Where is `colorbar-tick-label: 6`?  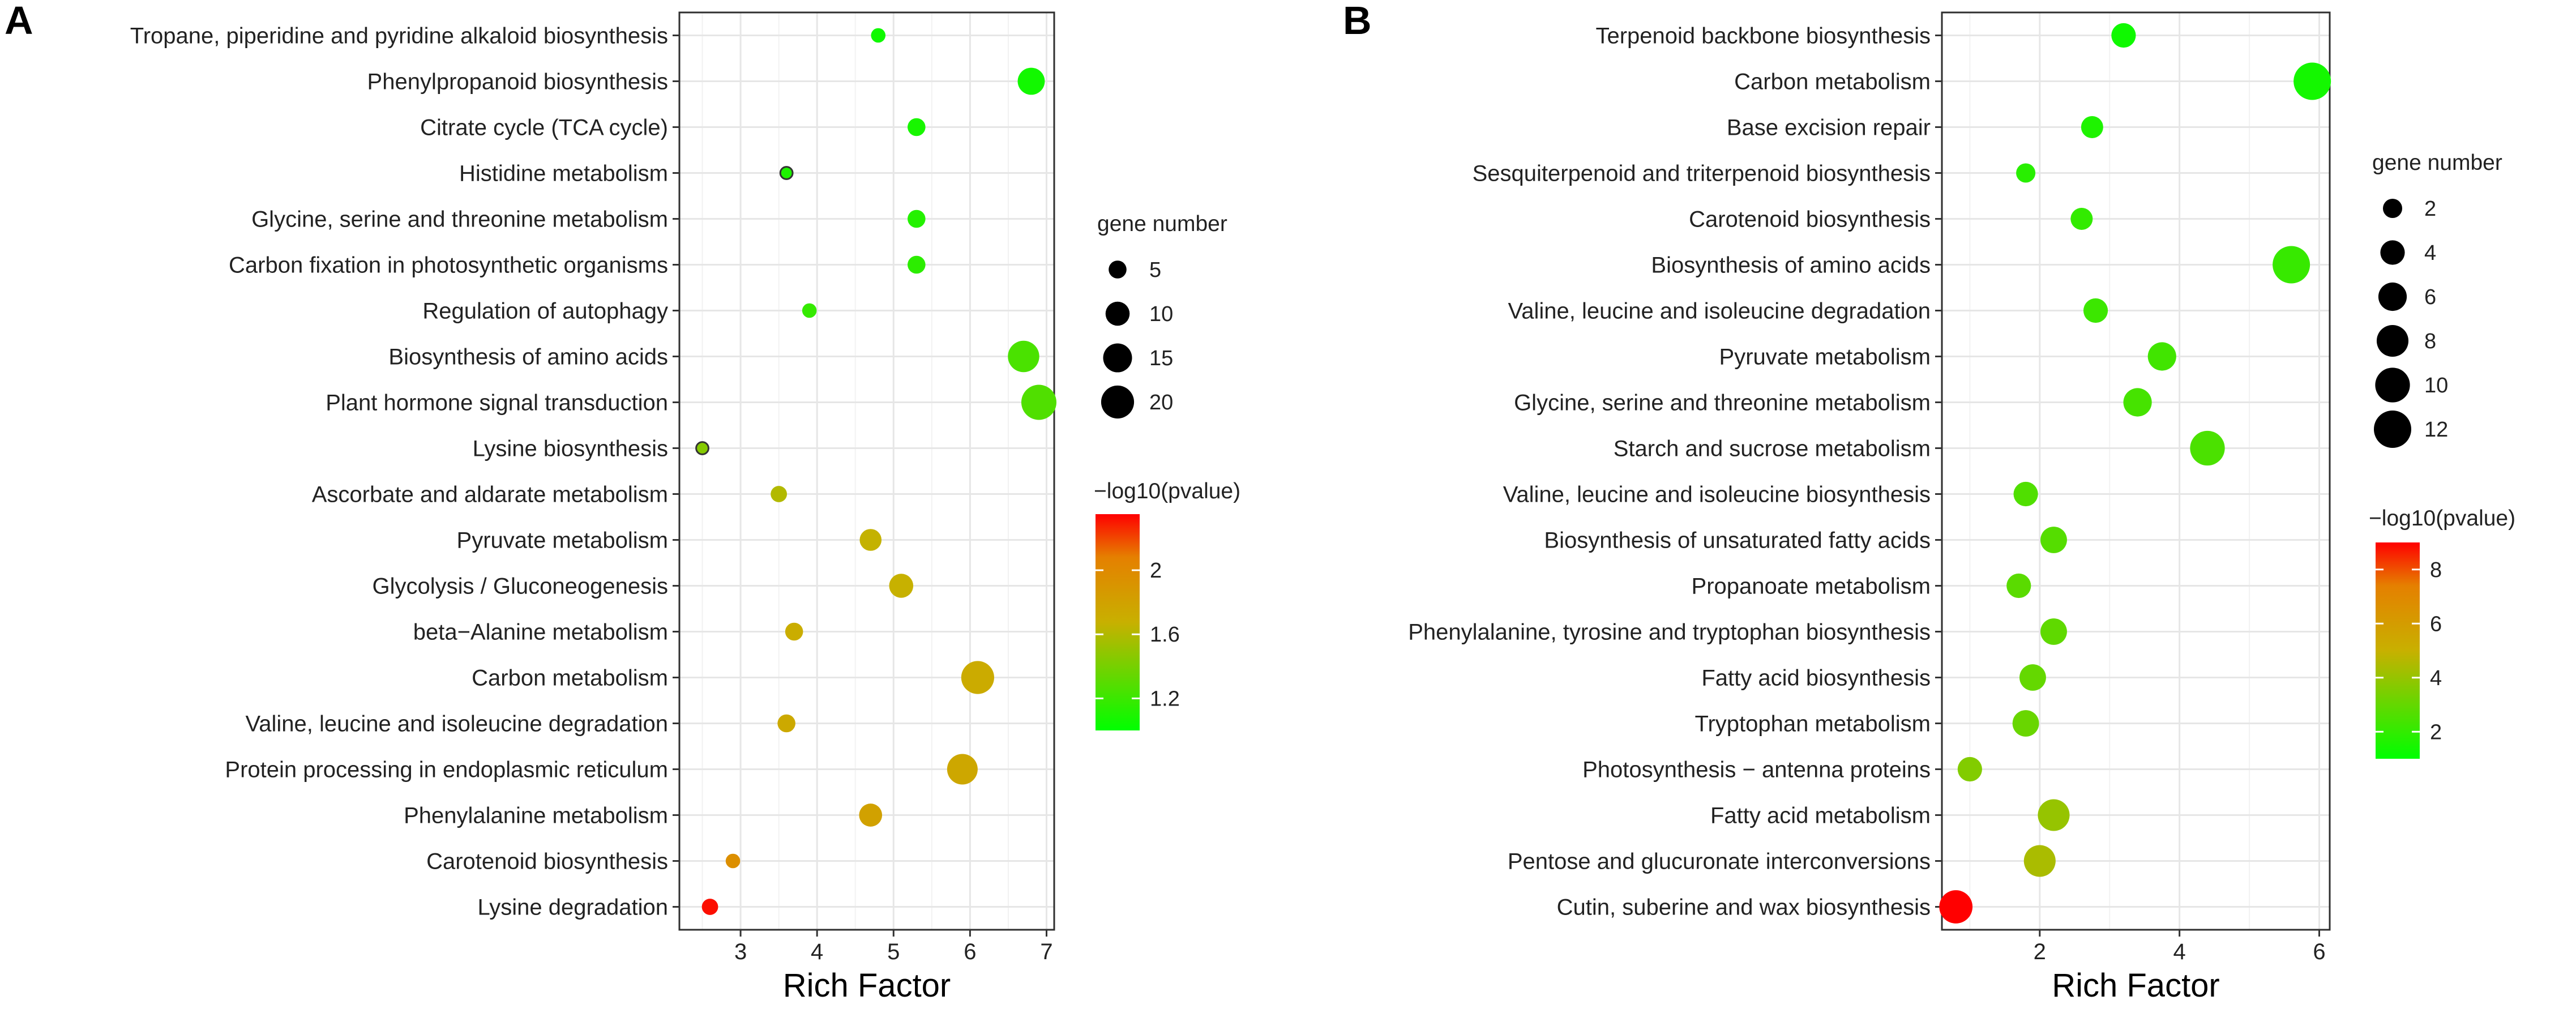
colorbar-tick-label: 6 is located at coordinates (2436, 624).